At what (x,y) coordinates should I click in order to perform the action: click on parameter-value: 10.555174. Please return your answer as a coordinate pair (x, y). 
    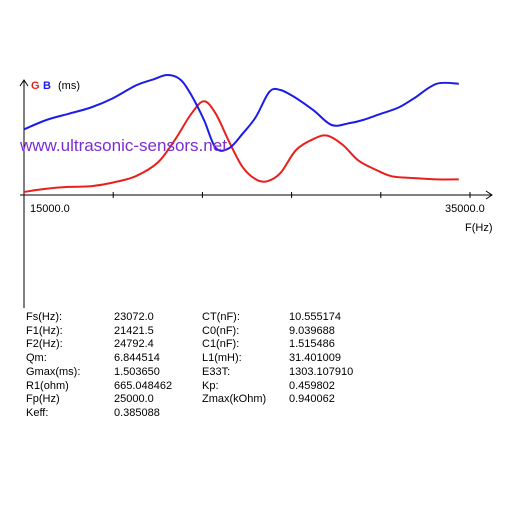
    Looking at the image, I should click on (315, 317).